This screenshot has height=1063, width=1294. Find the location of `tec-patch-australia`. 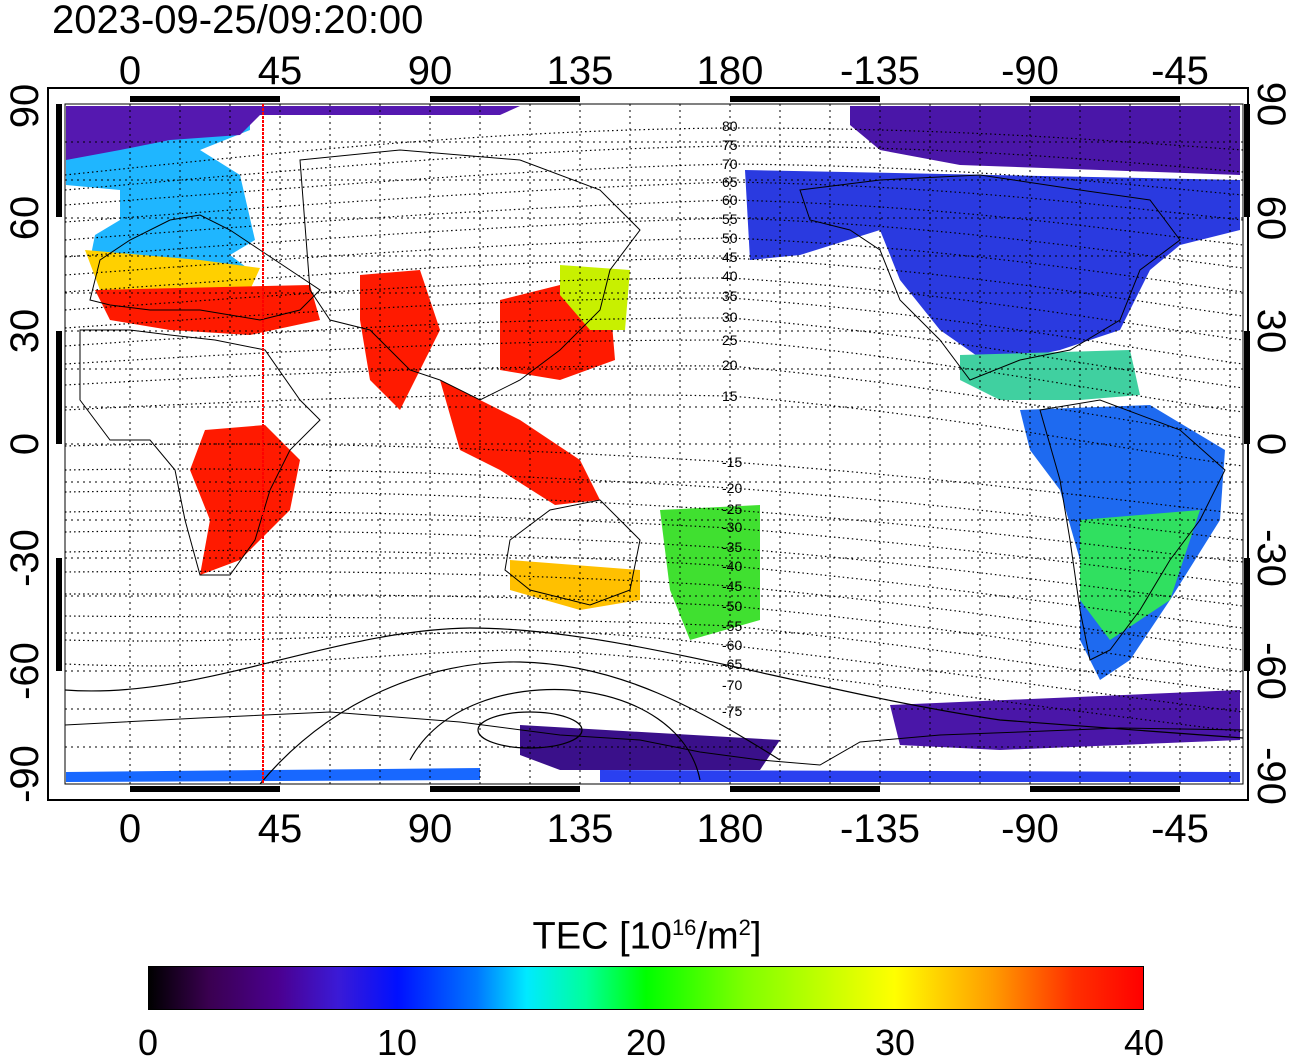

tec-patch-australia is located at coordinates (575, 585).